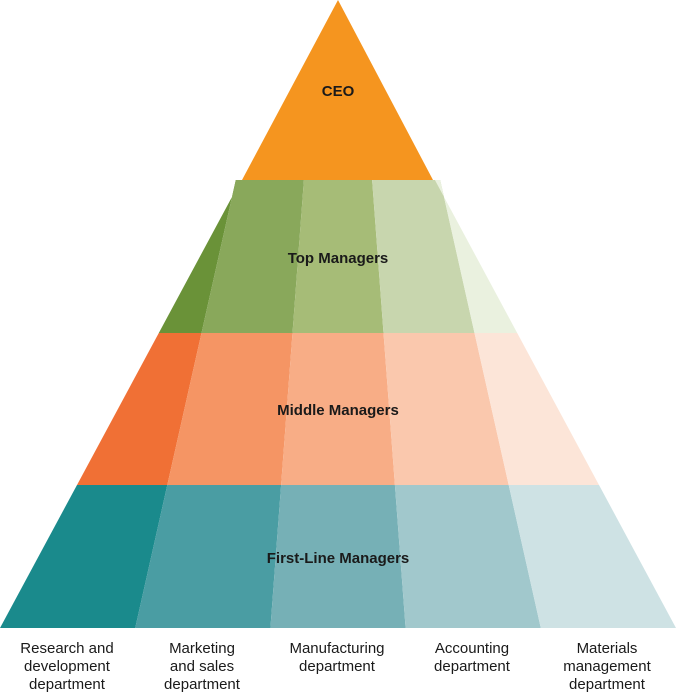 This screenshot has height=695, width=676. What do you see at coordinates (202, 666) in the screenshot?
I see `department-label-marketing: Marketing and sales department` at bounding box center [202, 666].